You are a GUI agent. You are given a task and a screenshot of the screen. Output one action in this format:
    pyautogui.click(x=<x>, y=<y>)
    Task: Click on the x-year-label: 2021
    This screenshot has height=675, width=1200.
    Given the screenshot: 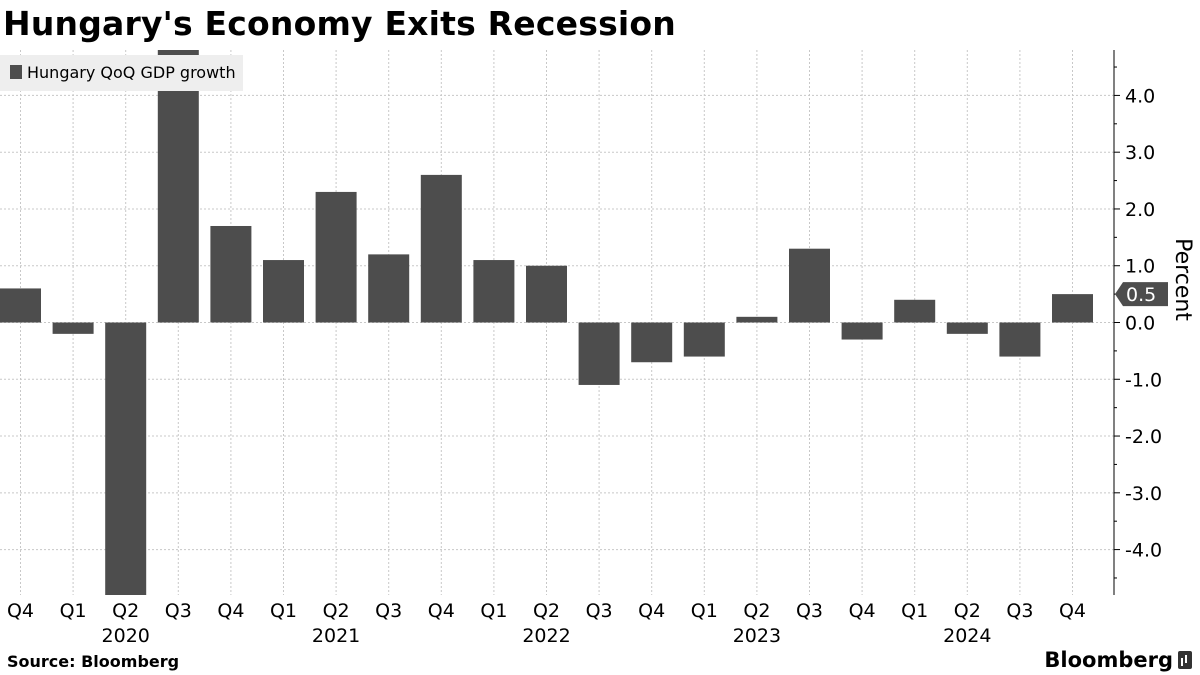 What is the action you would take?
    pyautogui.click(x=336, y=636)
    